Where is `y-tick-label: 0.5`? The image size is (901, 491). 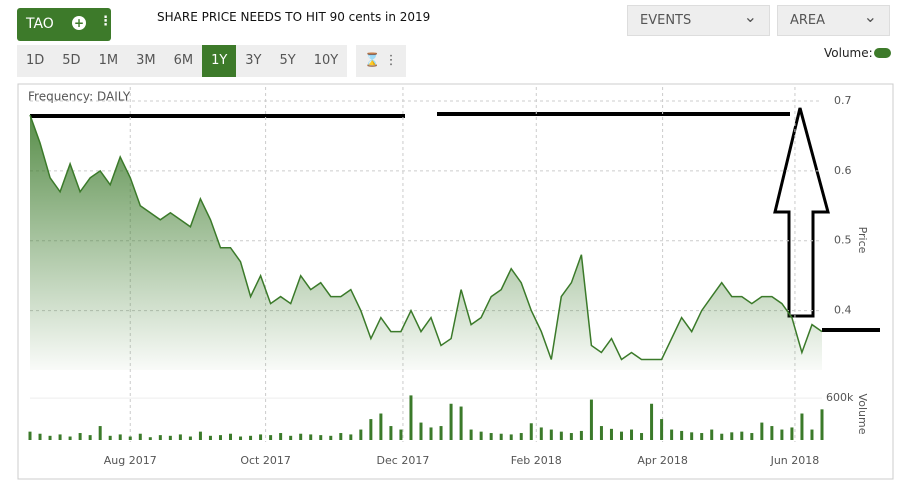
y-tick-label: 0.5 is located at coordinates (843, 240).